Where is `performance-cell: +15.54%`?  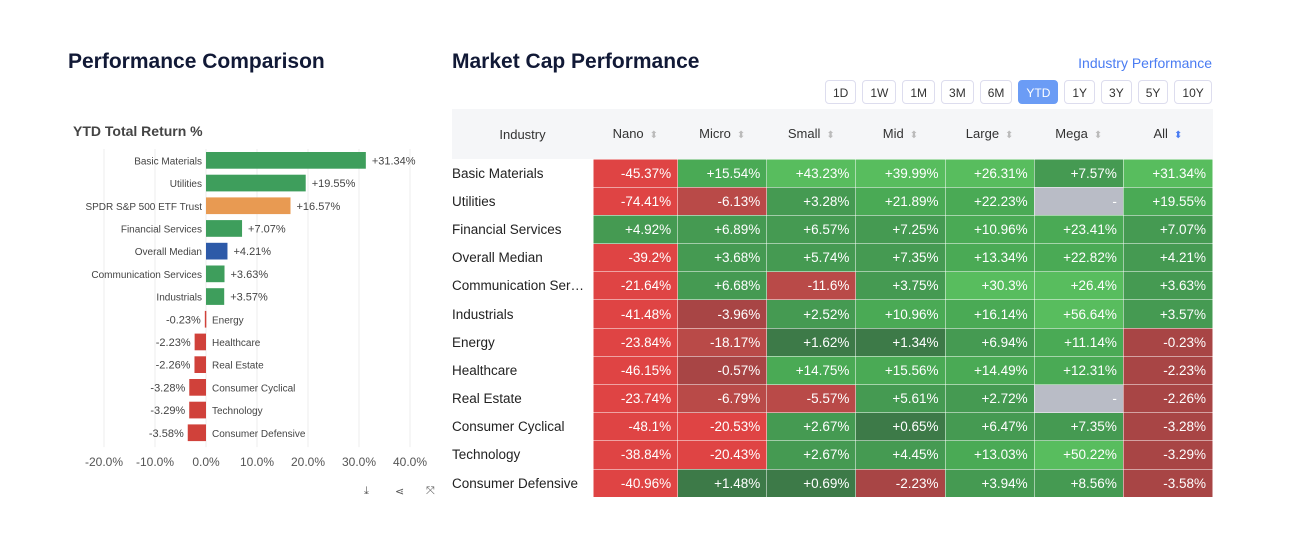
performance-cell: +15.54% is located at coordinates (722, 173).